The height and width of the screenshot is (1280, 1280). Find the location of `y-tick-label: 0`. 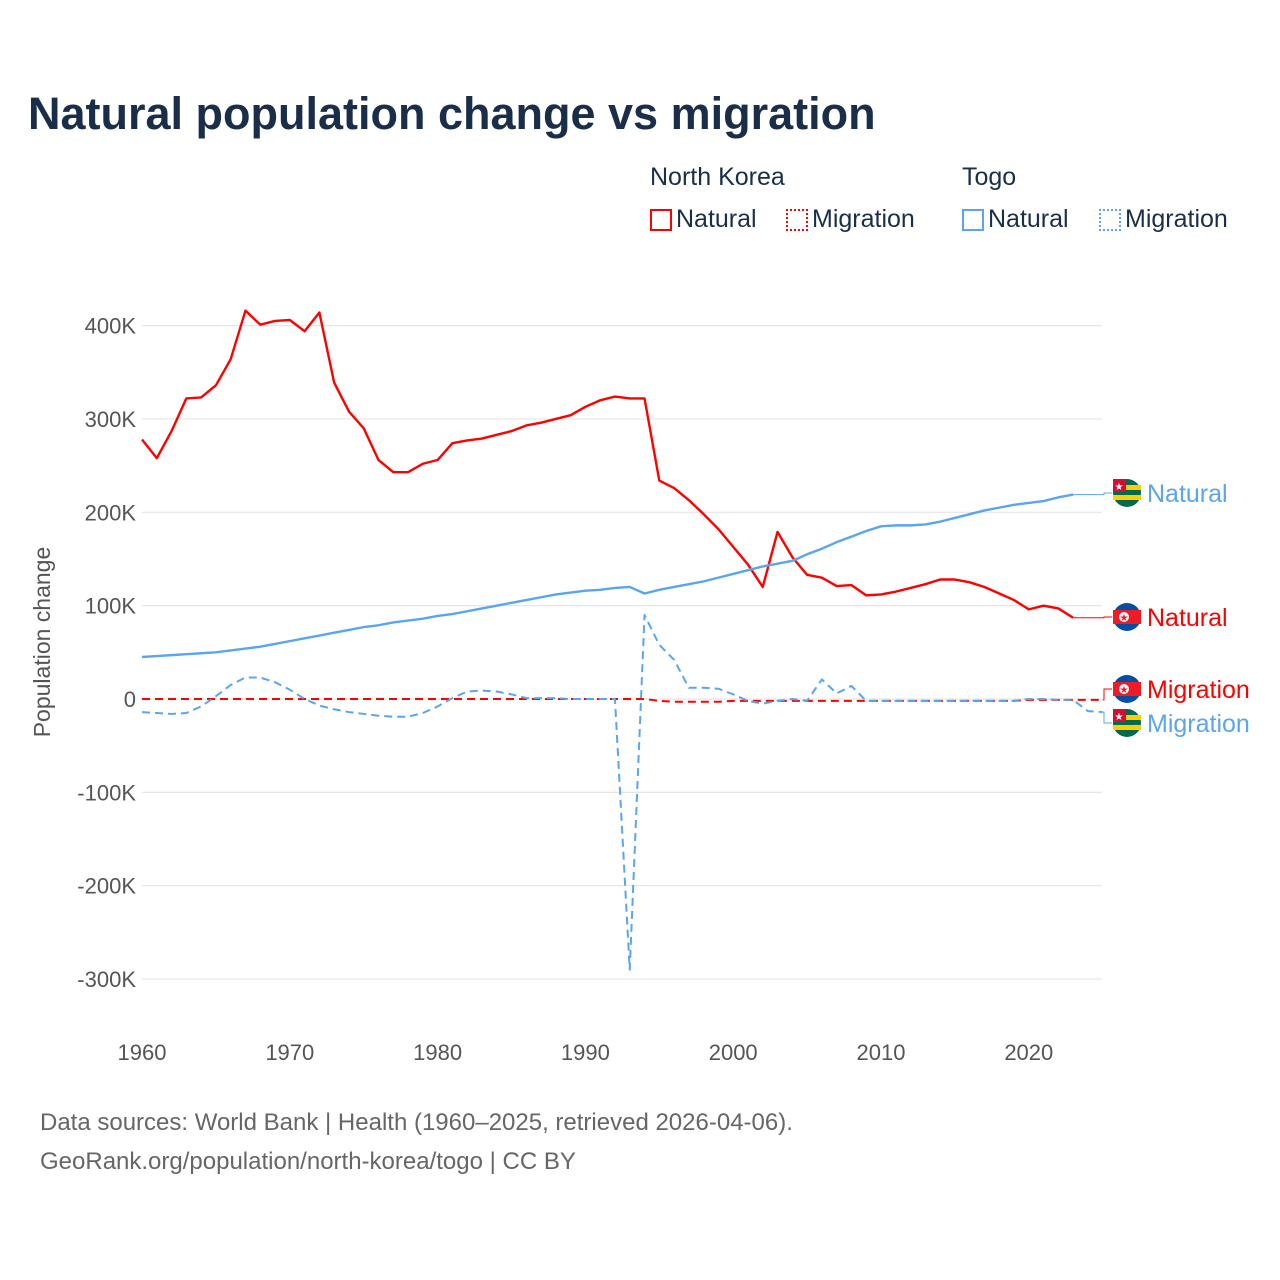

y-tick-label: 0 is located at coordinates (130, 699).